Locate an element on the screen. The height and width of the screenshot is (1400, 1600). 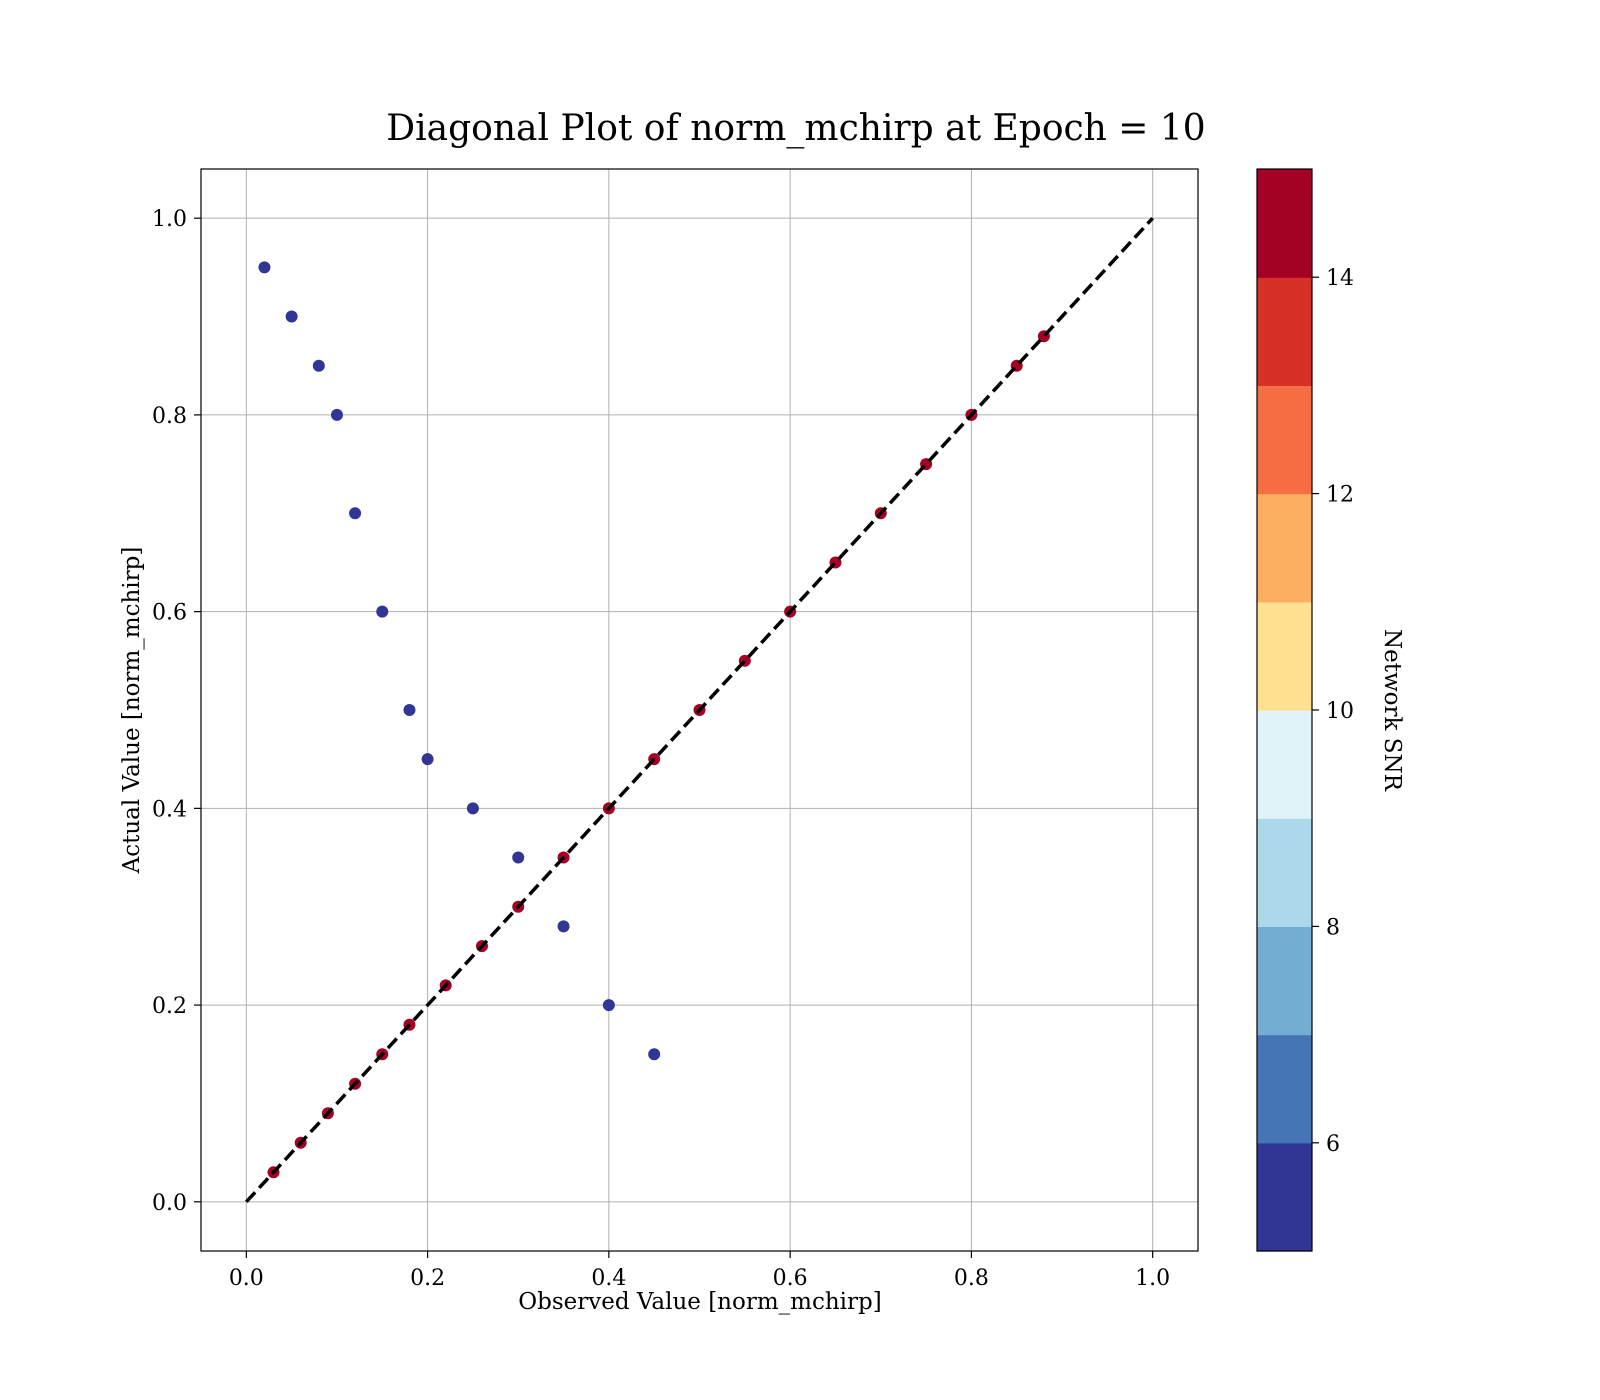
colorbar-tick-label: 14 is located at coordinates (1340, 278).